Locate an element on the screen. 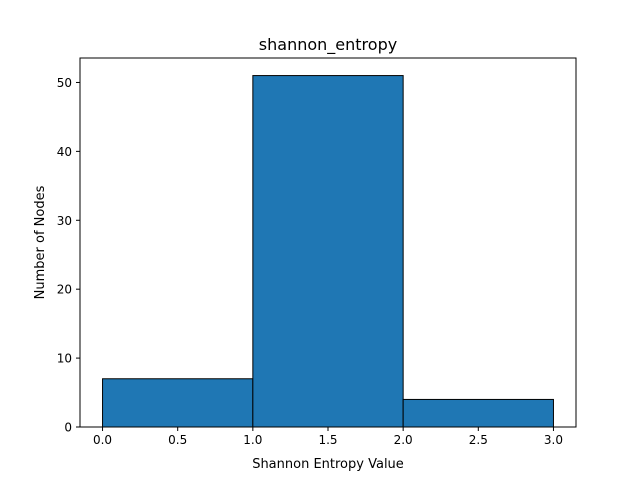 The height and width of the screenshot is (480, 640). y-tick-label-3: 30 is located at coordinates (64, 221).